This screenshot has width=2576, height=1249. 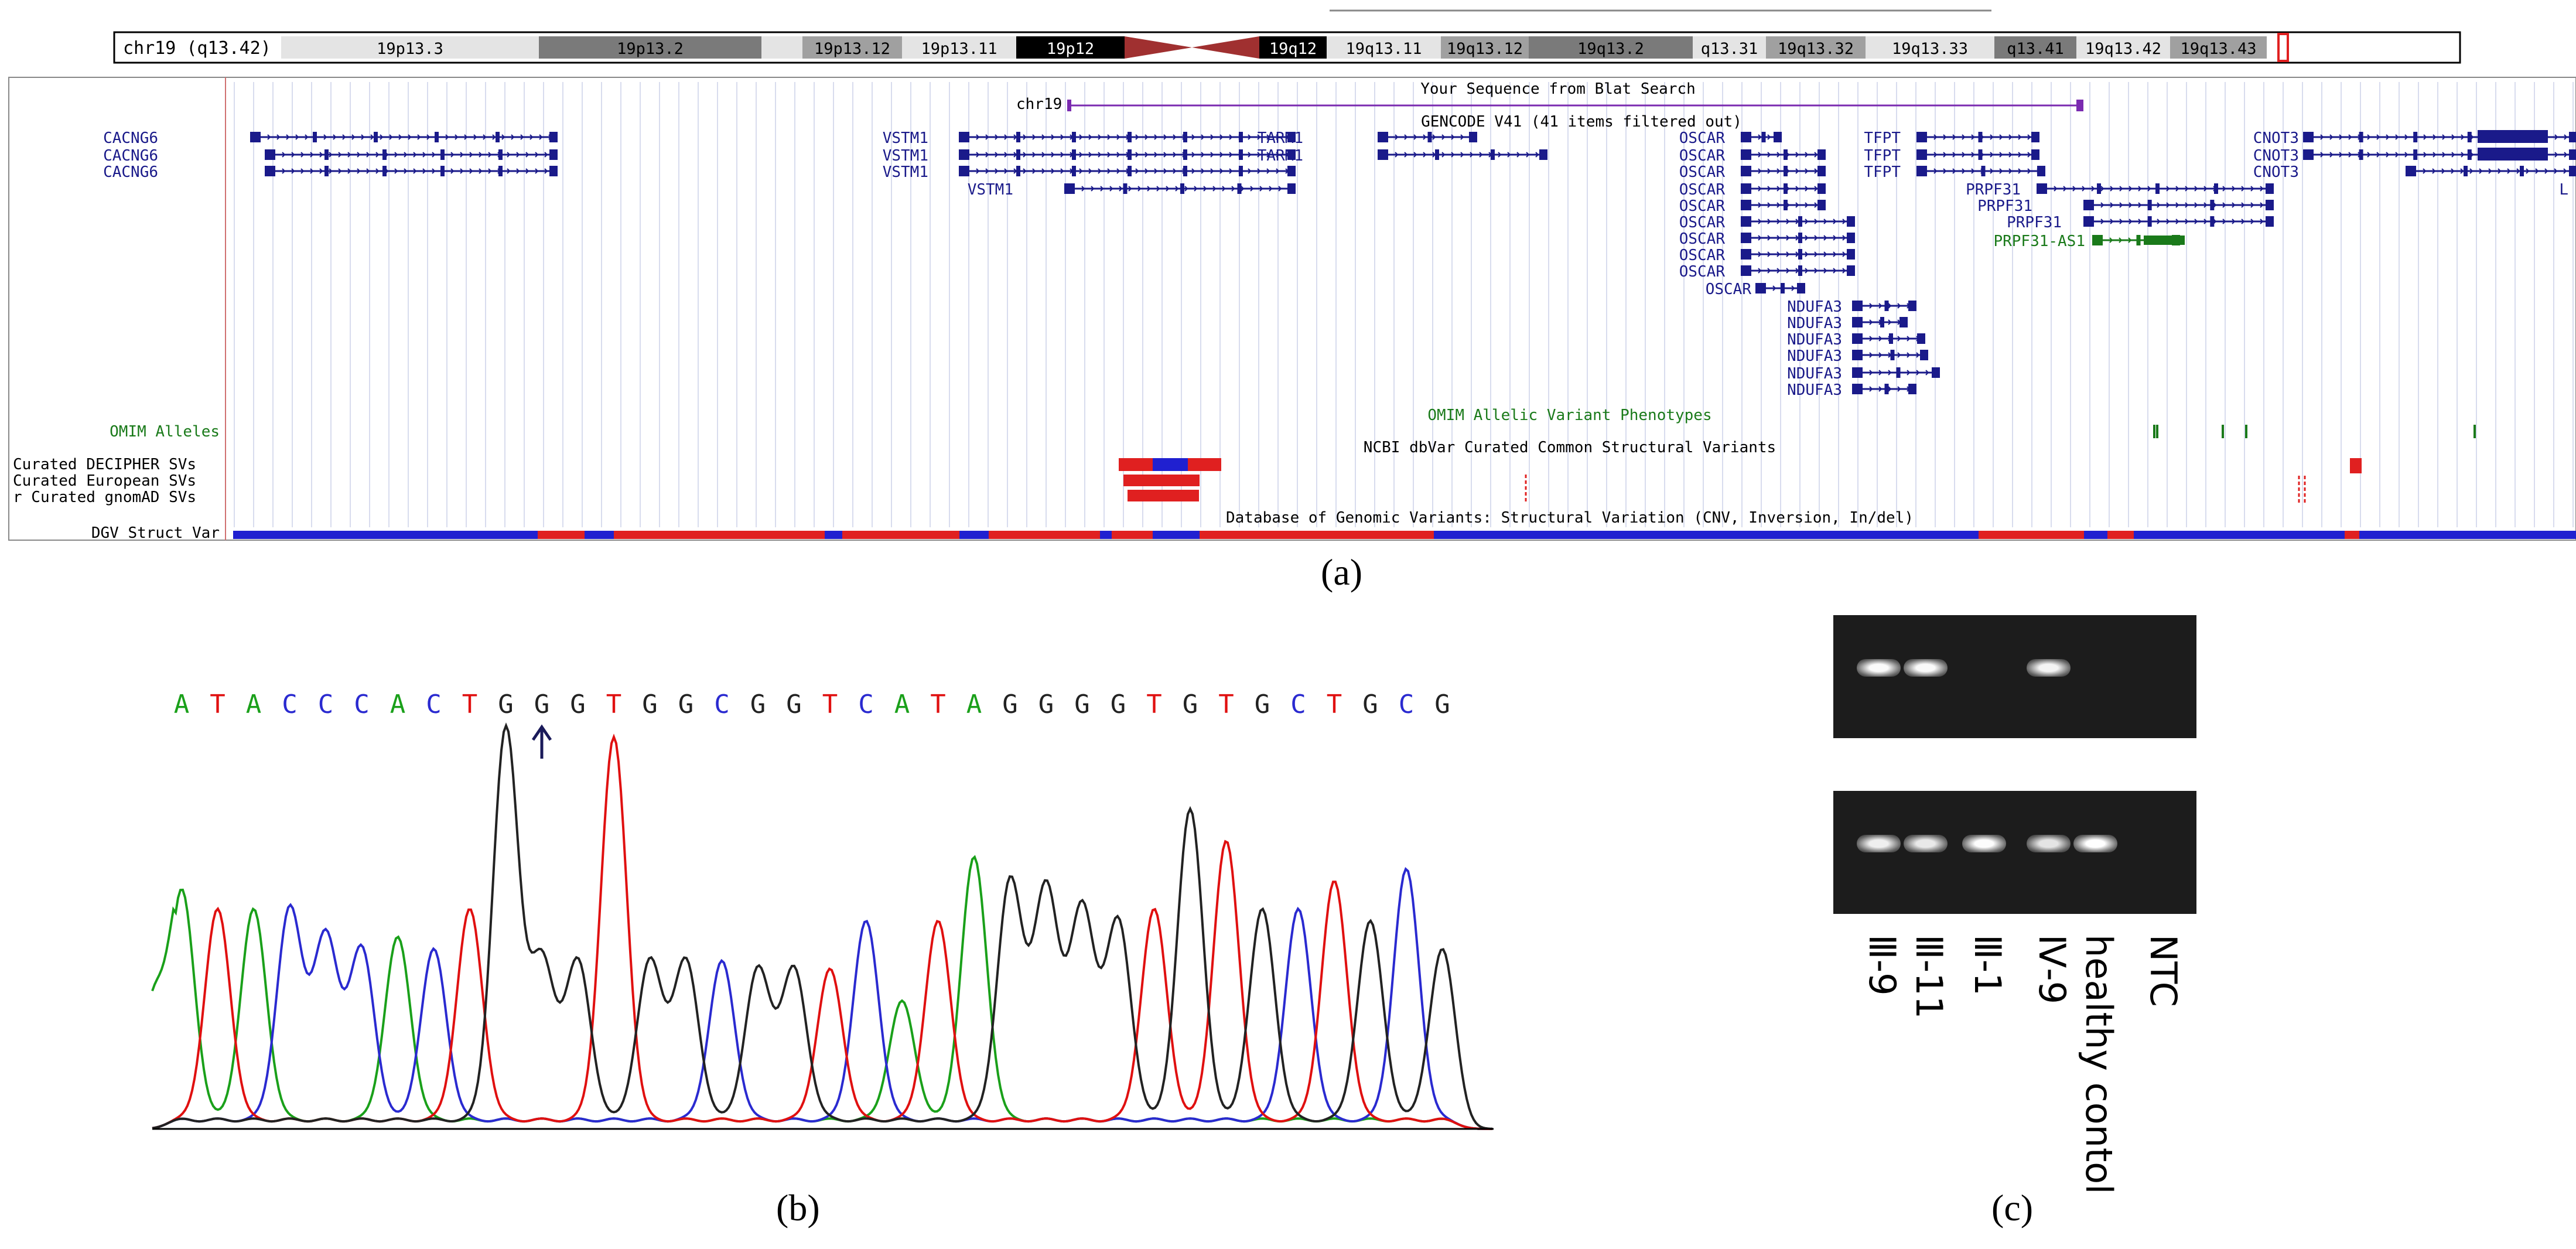 I want to click on ideogram-band-label: 19p13.3, so click(x=410, y=49).